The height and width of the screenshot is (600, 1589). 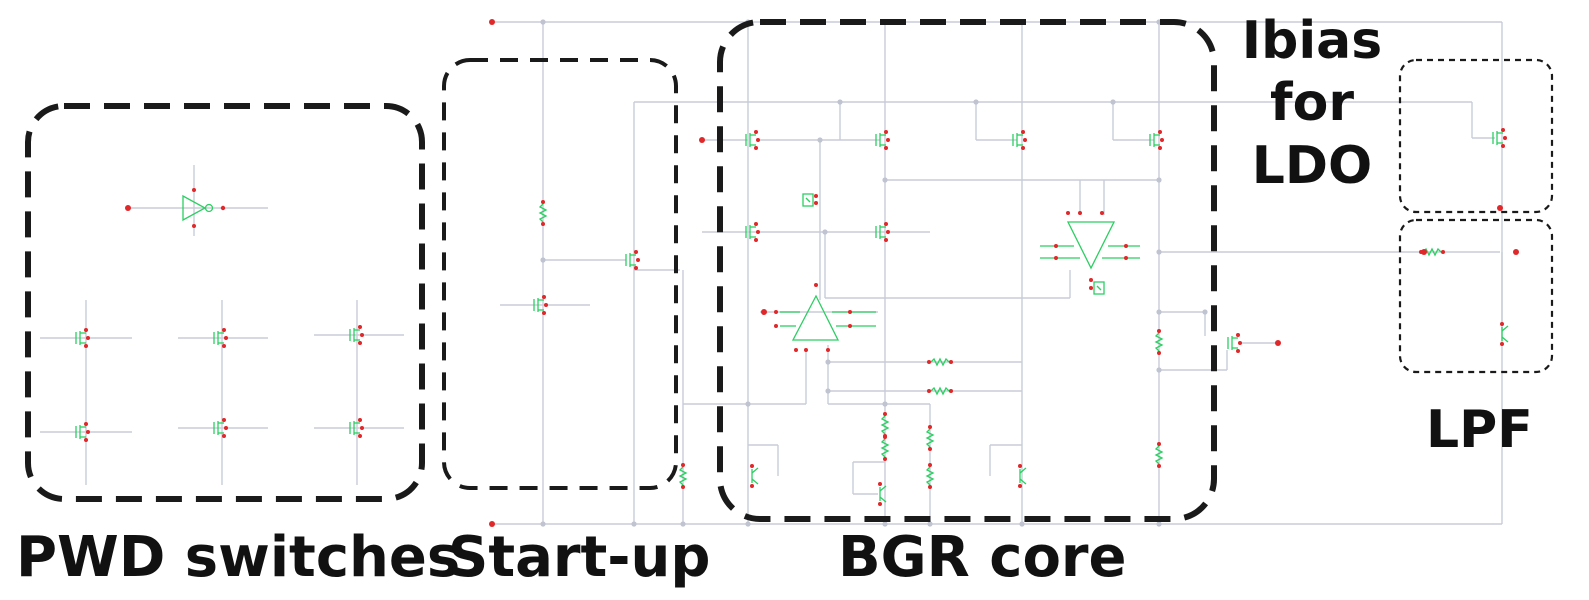 What do you see at coordinates (1476, 296) in the screenshot?
I see `lpf-outline` at bounding box center [1476, 296].